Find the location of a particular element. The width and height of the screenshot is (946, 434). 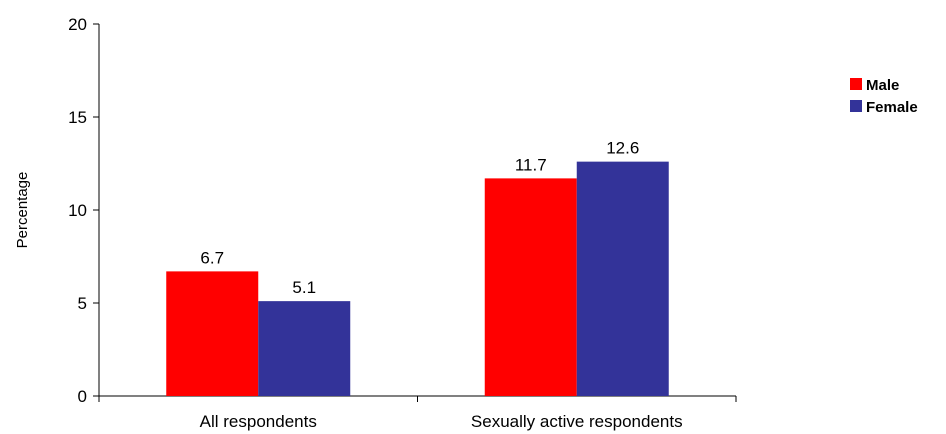

y-tick-label: 5 is located at coordinates (82, 303).